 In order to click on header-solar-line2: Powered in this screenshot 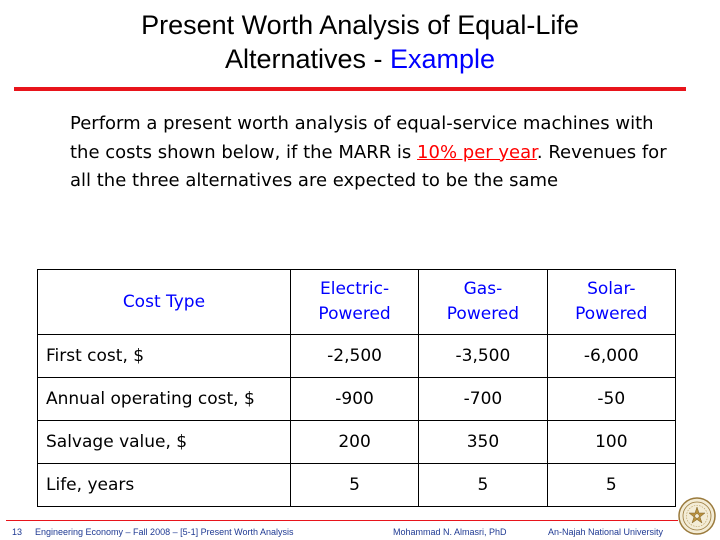, I will do `click(611, 314)`.